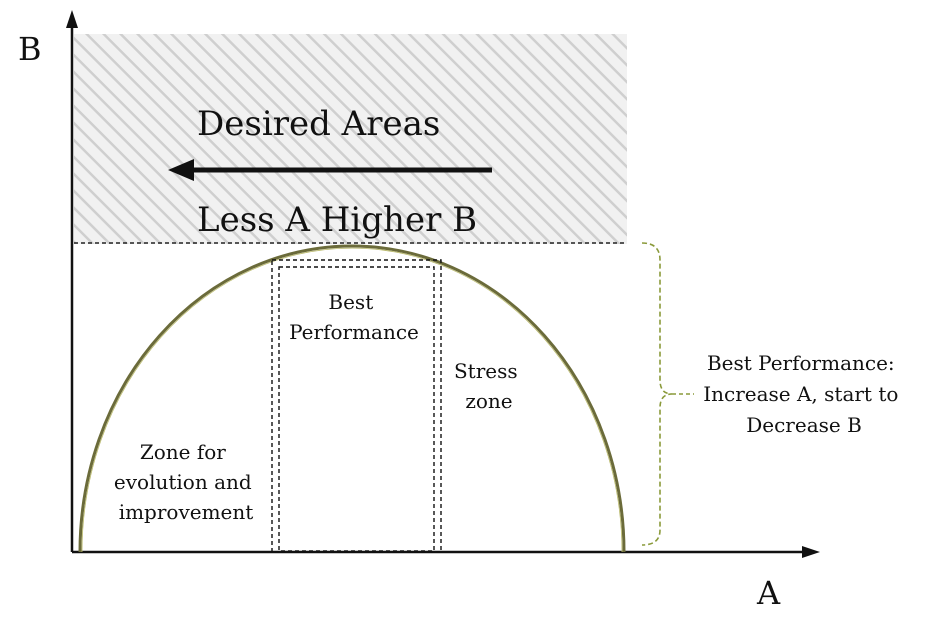 The height and width of the screenshot is (620, 926). I want to click on bracket-annotation-line-1: Best Performance:, so click(801, 363).